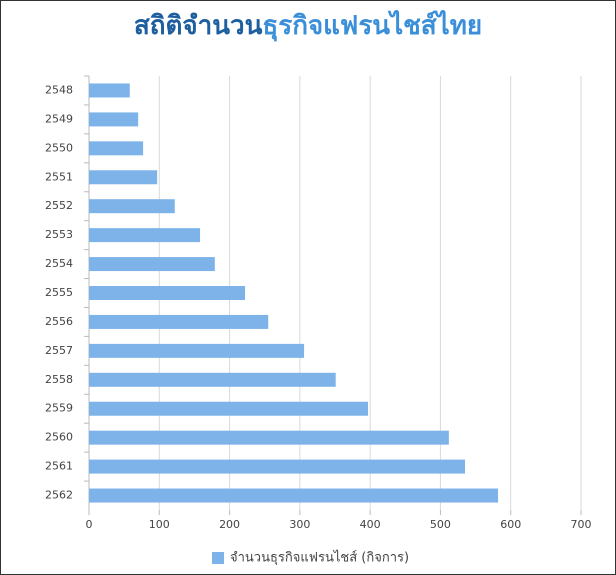  What do you see at coordinates (59, 89) in the screenshot?
I see `y-tick-label: 2548` at bounding box center [59, 89].